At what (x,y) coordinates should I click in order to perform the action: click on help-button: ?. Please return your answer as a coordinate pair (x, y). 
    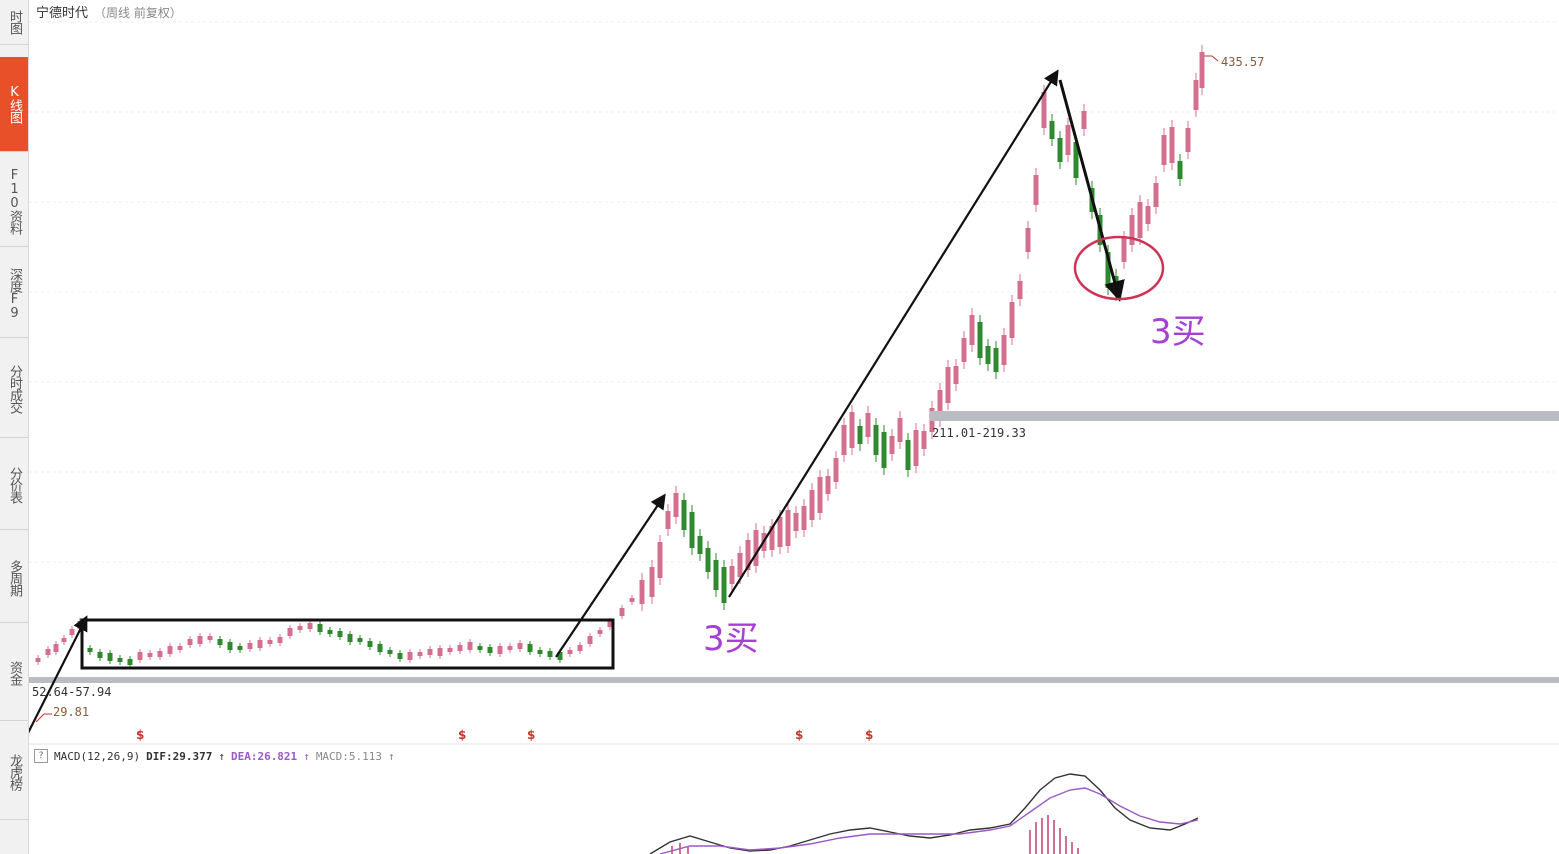
    Looking at the image, I should click on (41, 756).